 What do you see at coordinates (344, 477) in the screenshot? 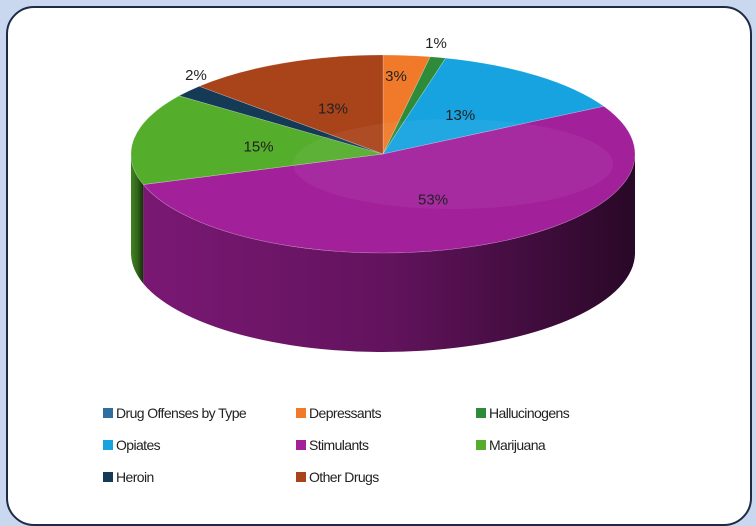
I see `legend-label: Other Drugs` at bounding box center [344, 477].